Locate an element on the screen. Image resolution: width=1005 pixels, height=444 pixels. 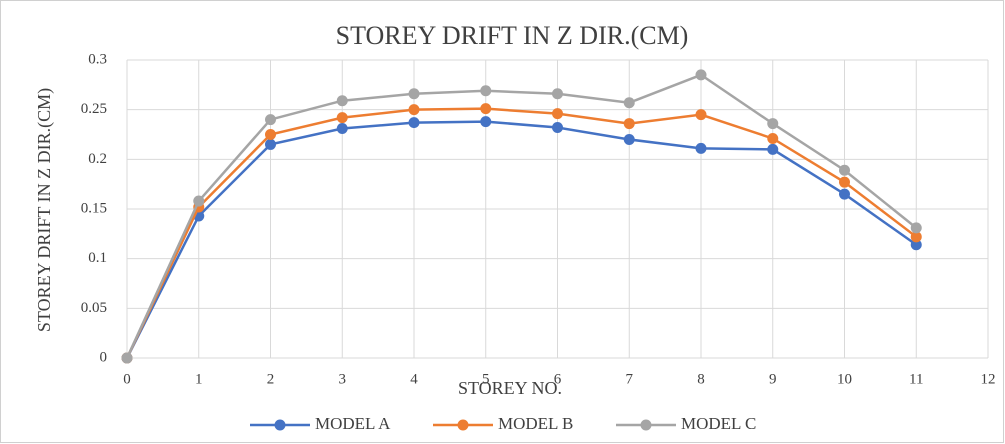
y-tick-label: 0.1 is located at coordinates (97, 258).